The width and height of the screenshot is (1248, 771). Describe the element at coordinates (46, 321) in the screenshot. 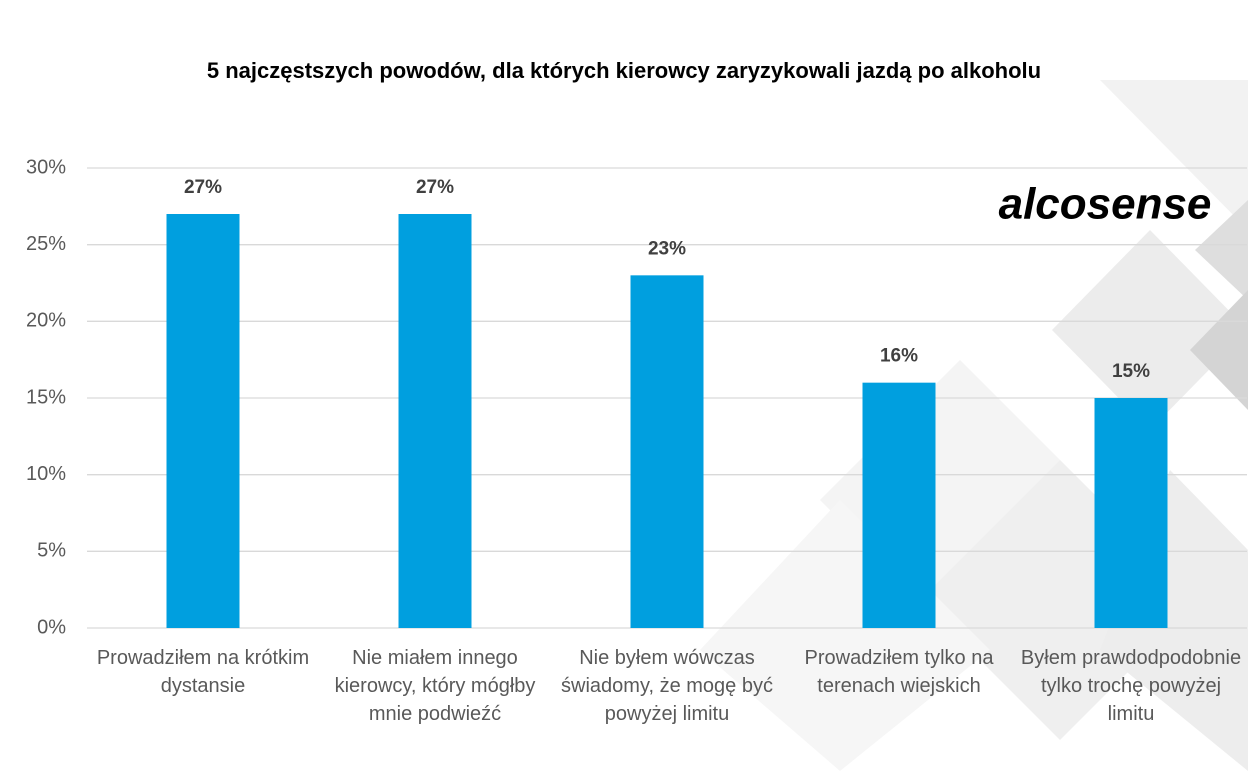

I see `y-tick-label: 20%` at that location.